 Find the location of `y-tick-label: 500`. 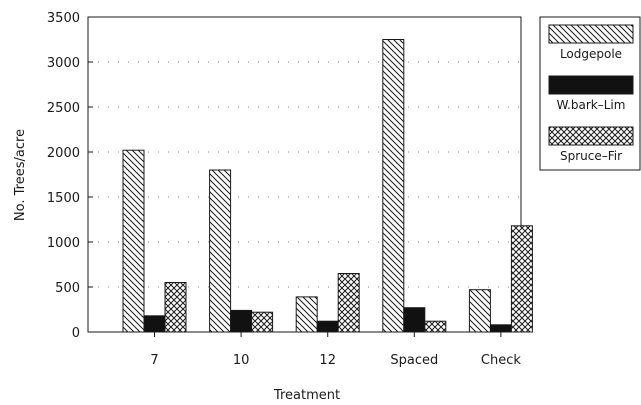

y-tick-label: 500 is located at coordinates (67, 288).